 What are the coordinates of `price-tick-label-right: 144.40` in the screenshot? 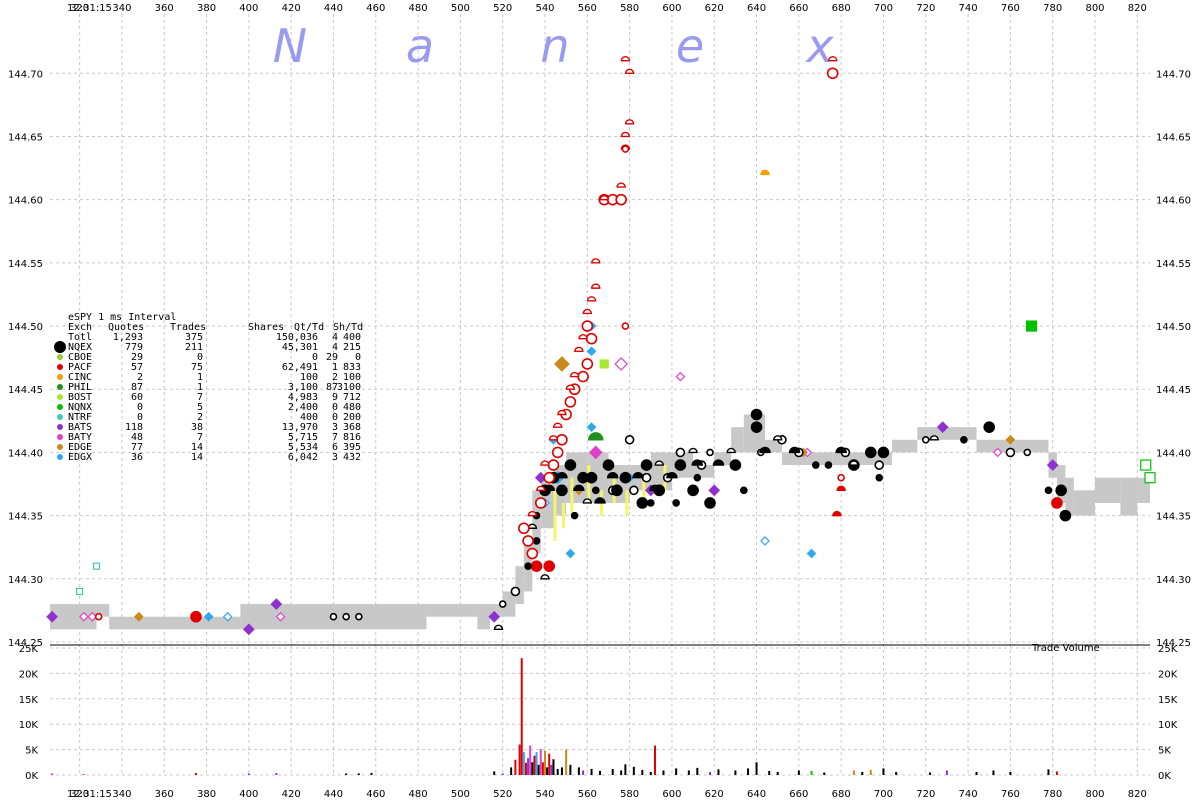 It's located at (1173, 453).